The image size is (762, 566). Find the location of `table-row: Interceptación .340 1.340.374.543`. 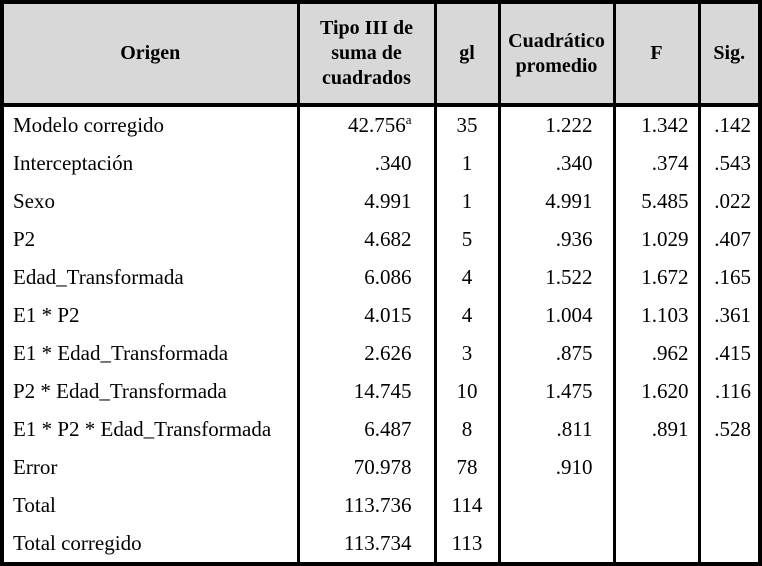

table-row: Interceptación .340 1.340.374.543 is located at coordinates (381, 163).